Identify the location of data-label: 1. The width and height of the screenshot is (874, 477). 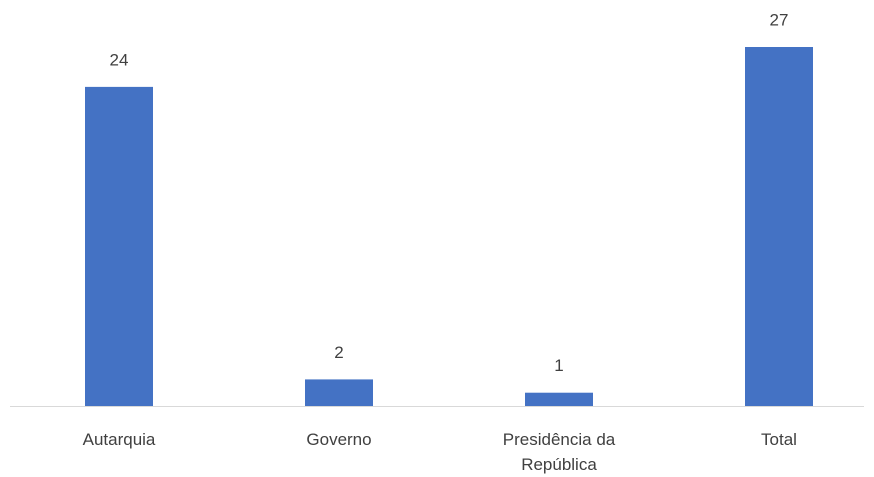
(558, 365).